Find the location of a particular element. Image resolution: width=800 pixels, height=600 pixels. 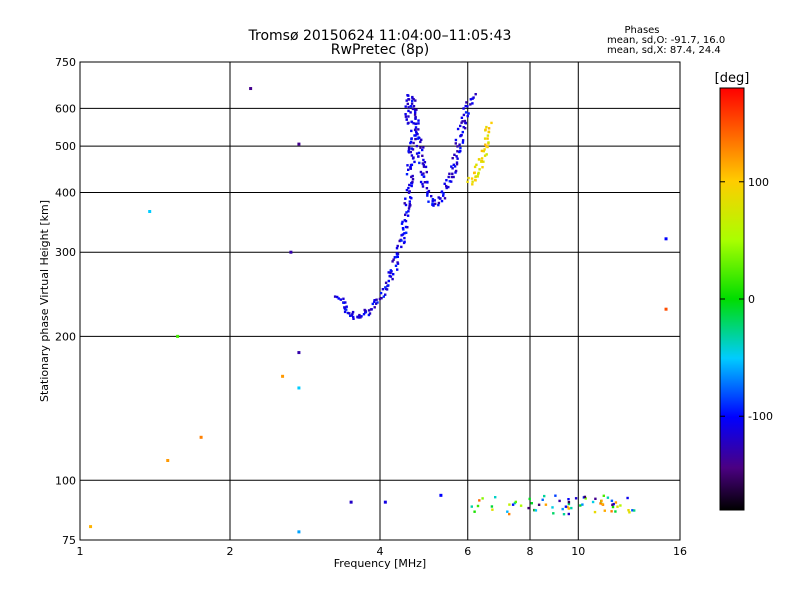

colorbar-ticks: -100 0 100 is located at coordinates (746, 299).